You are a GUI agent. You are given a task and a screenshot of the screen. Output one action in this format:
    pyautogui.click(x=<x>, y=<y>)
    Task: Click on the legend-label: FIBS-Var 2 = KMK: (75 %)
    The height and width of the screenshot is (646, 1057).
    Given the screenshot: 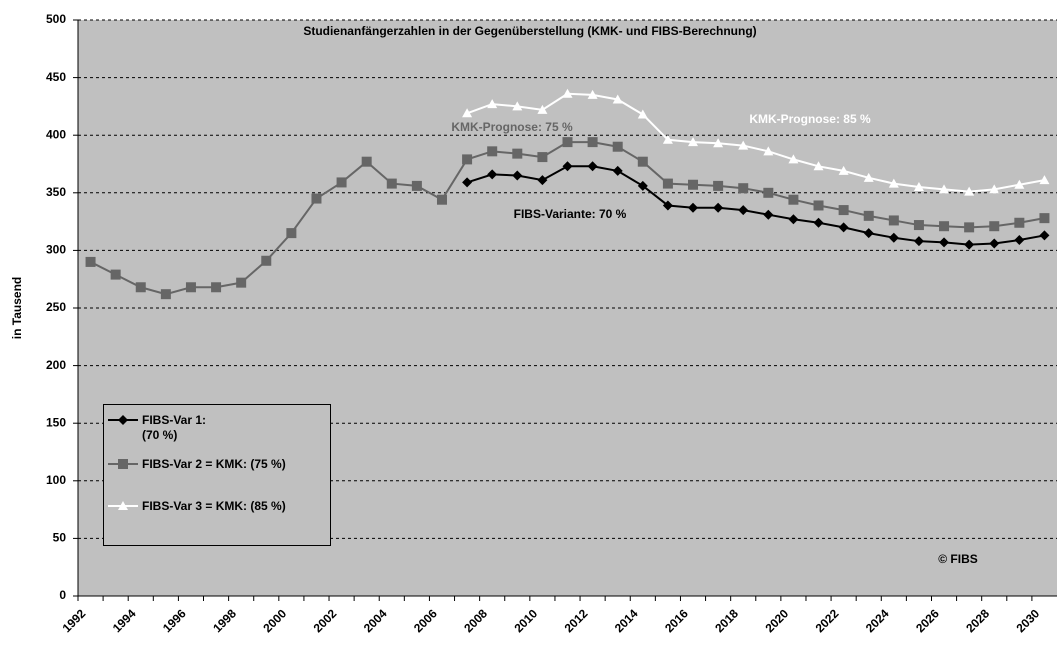 What is the action you would take?
    pyautogui.click(x=214, y=464)
    